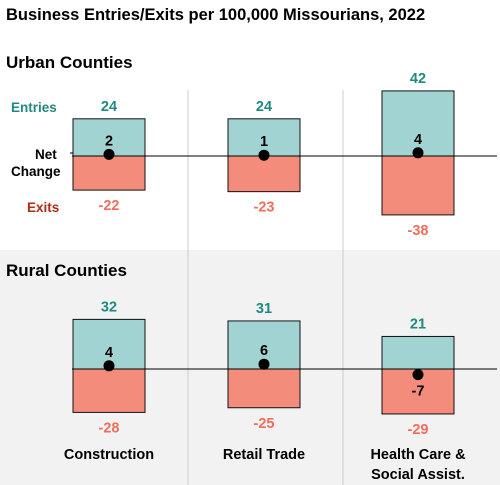  Describe the element at coordinates (418, 455) in the screenshot. I see `category-label-2-line0: Health Care &` at that location.